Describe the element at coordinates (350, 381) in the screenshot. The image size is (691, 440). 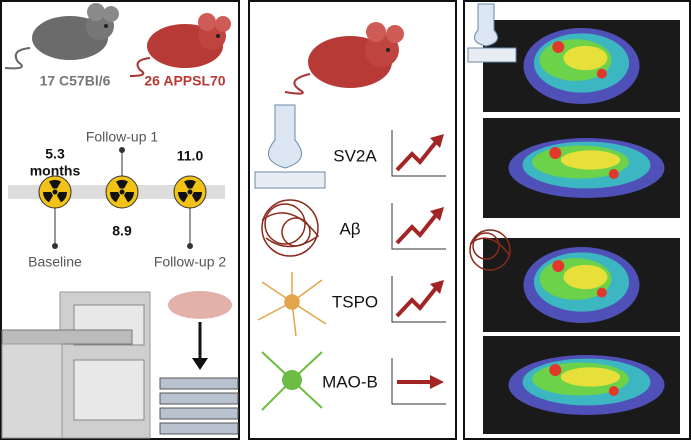
I see `marker-label: MAO-B` at that location.